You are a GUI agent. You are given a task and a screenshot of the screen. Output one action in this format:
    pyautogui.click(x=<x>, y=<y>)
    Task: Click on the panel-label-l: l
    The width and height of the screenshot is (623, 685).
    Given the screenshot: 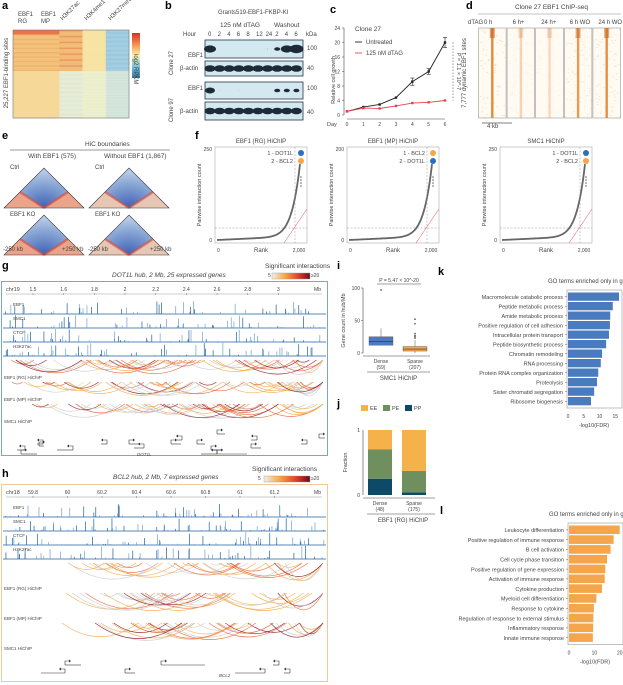 What is the action you would take?
    pyautogui.click(x=442, y=511)
    